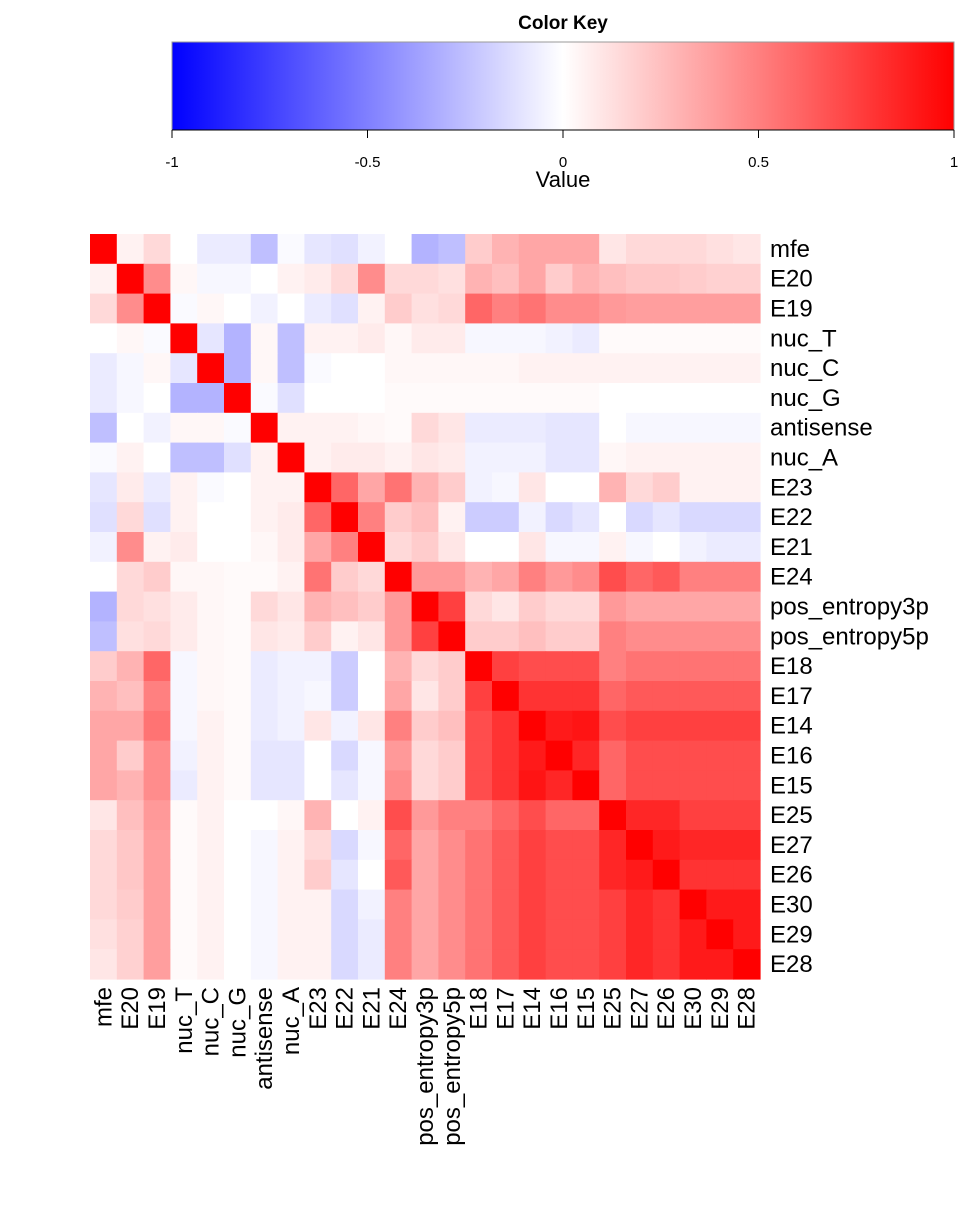 Image resolution: width=976 pixels, height=1219 pixels. Describe the element at coordinates (157, 1008) in the screenshot. I see `column-label: E19` at that location.